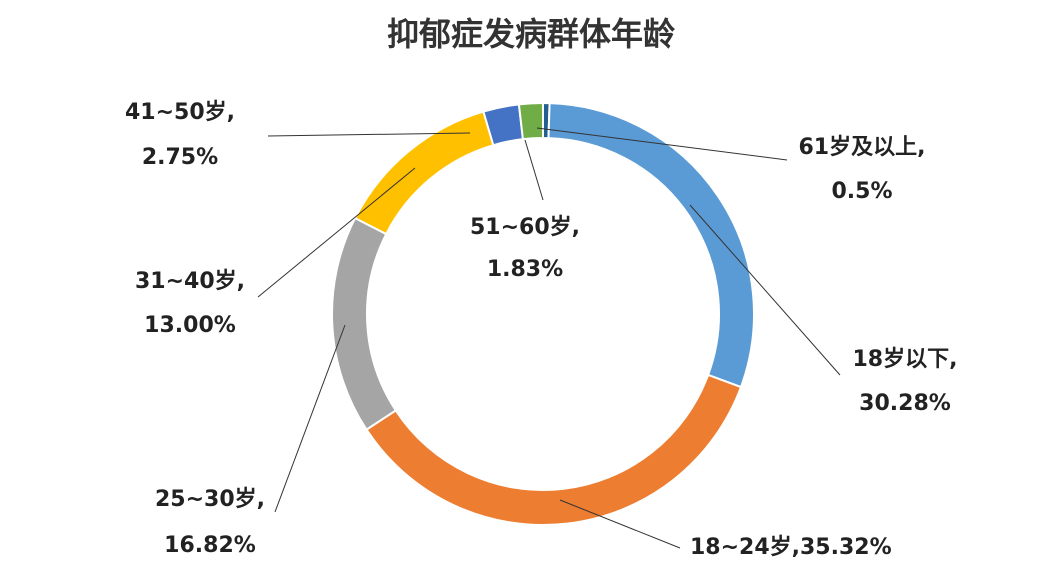  What do you see at coordinates (190, 325) in the screenshot?
I see `value-label: 13.00%` at bounding box center [190, 325].